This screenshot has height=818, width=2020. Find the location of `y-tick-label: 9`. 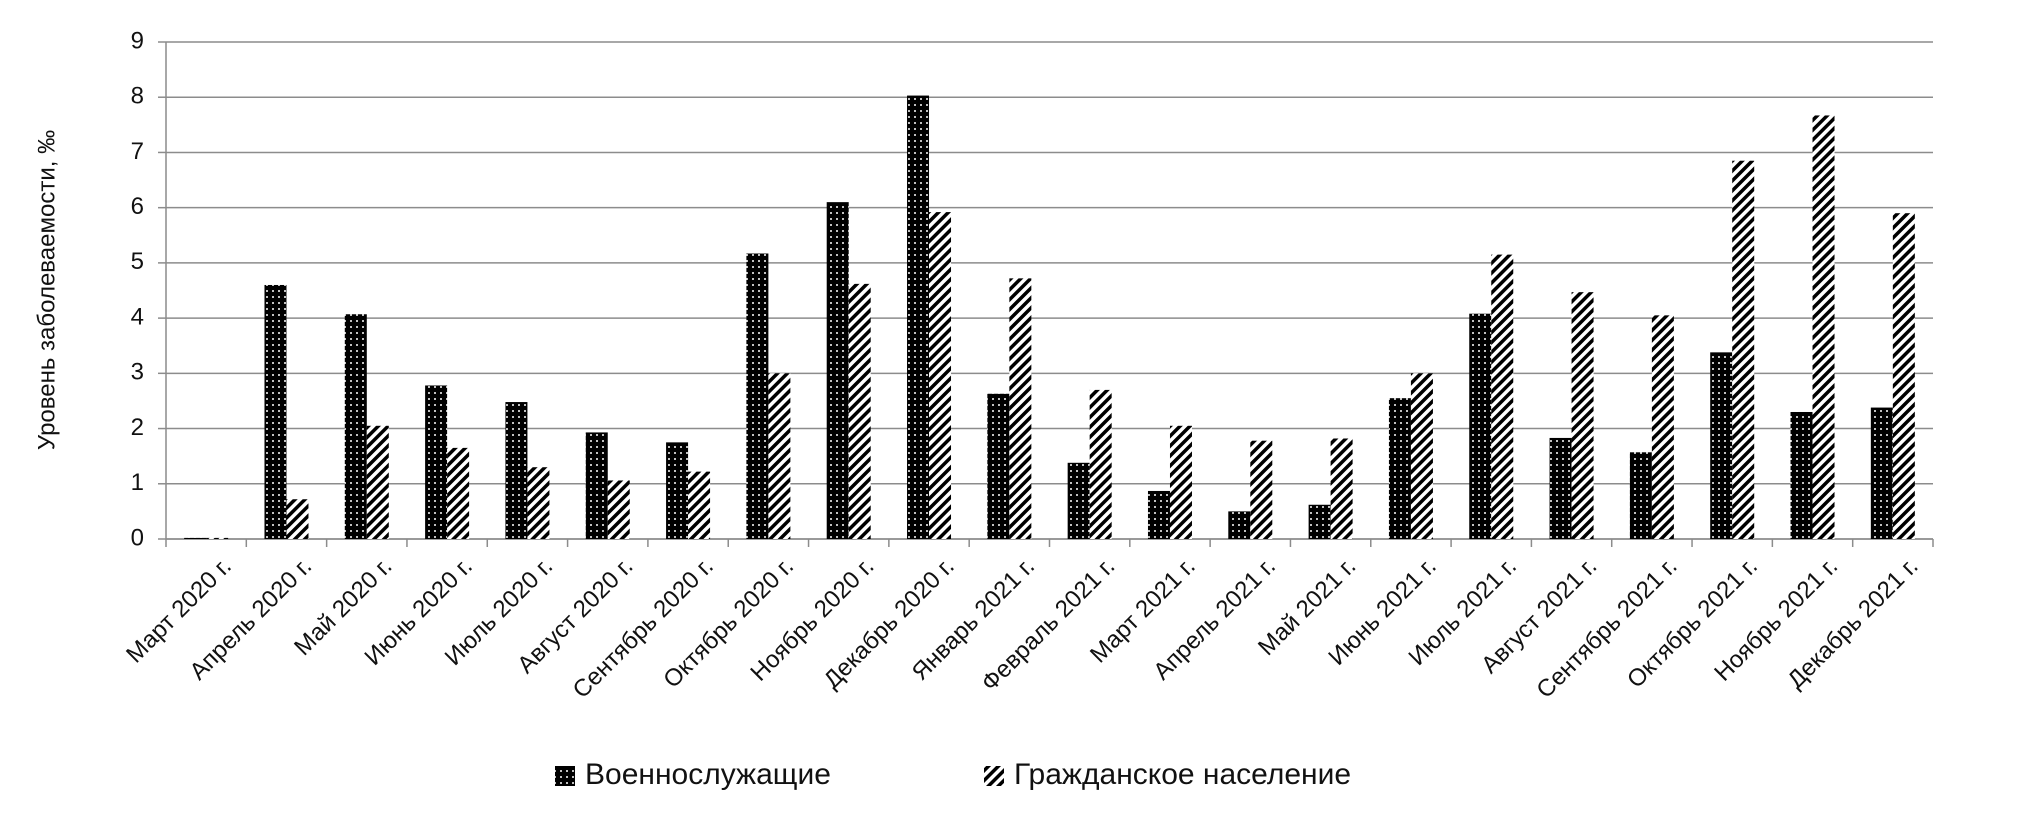

y-tick-label: 9 is located at coordinates (137, 40).